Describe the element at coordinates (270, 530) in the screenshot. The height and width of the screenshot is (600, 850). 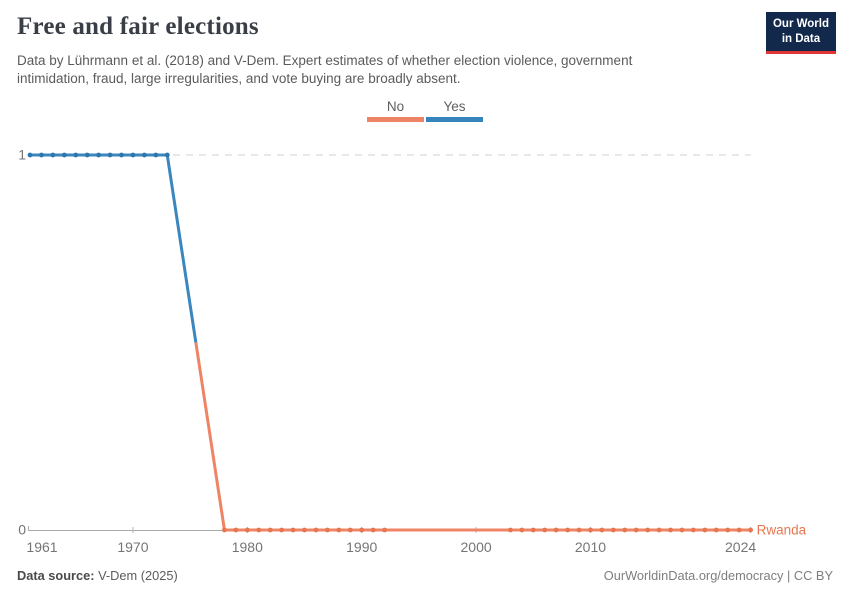
I see `data-point-no-1982` at that location.